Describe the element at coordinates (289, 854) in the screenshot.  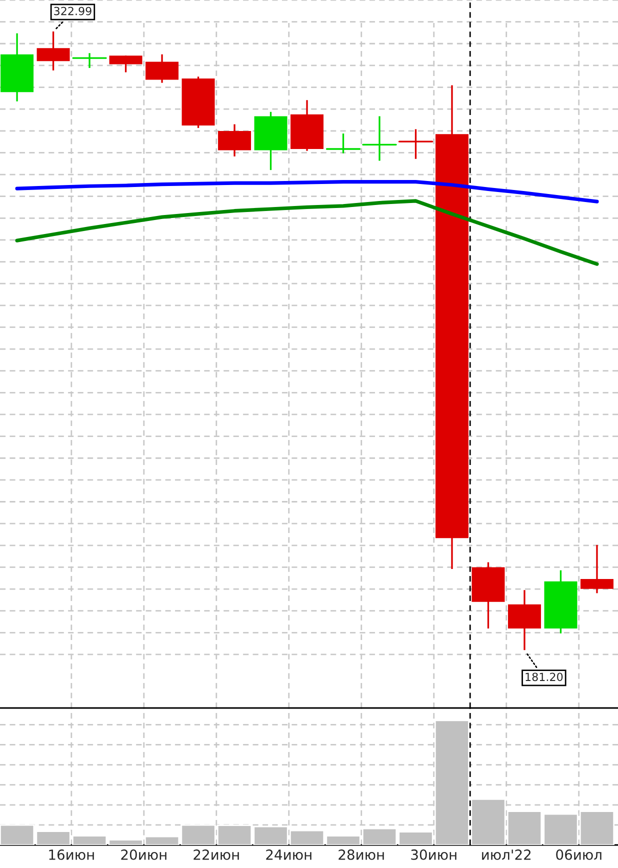
I see `x-tick-label: 24июн` at that location.